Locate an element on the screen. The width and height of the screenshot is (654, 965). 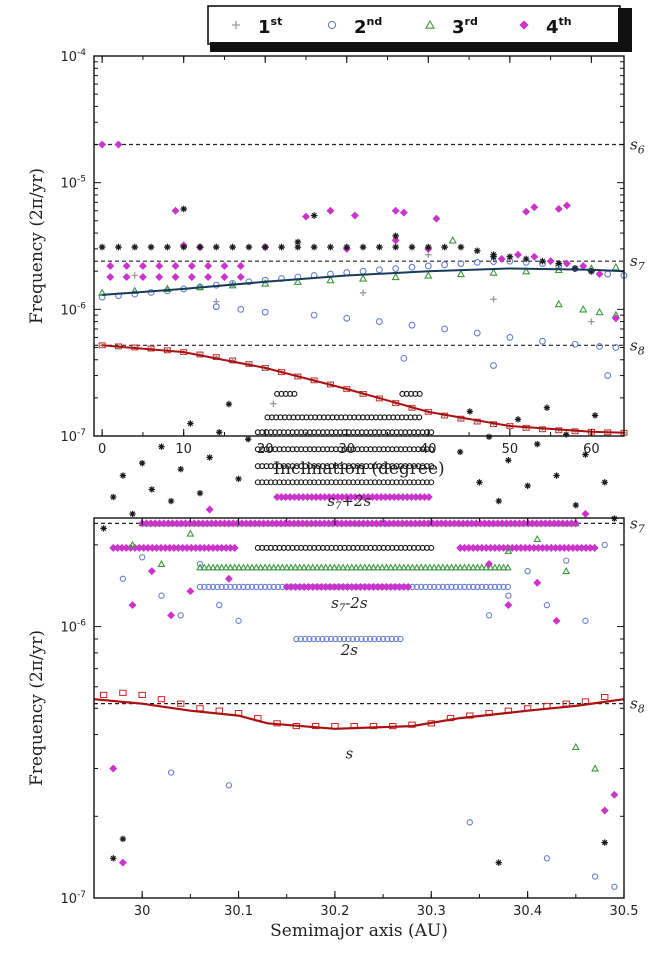
x-tick-label: 30 is located at coordinates (142, 911).